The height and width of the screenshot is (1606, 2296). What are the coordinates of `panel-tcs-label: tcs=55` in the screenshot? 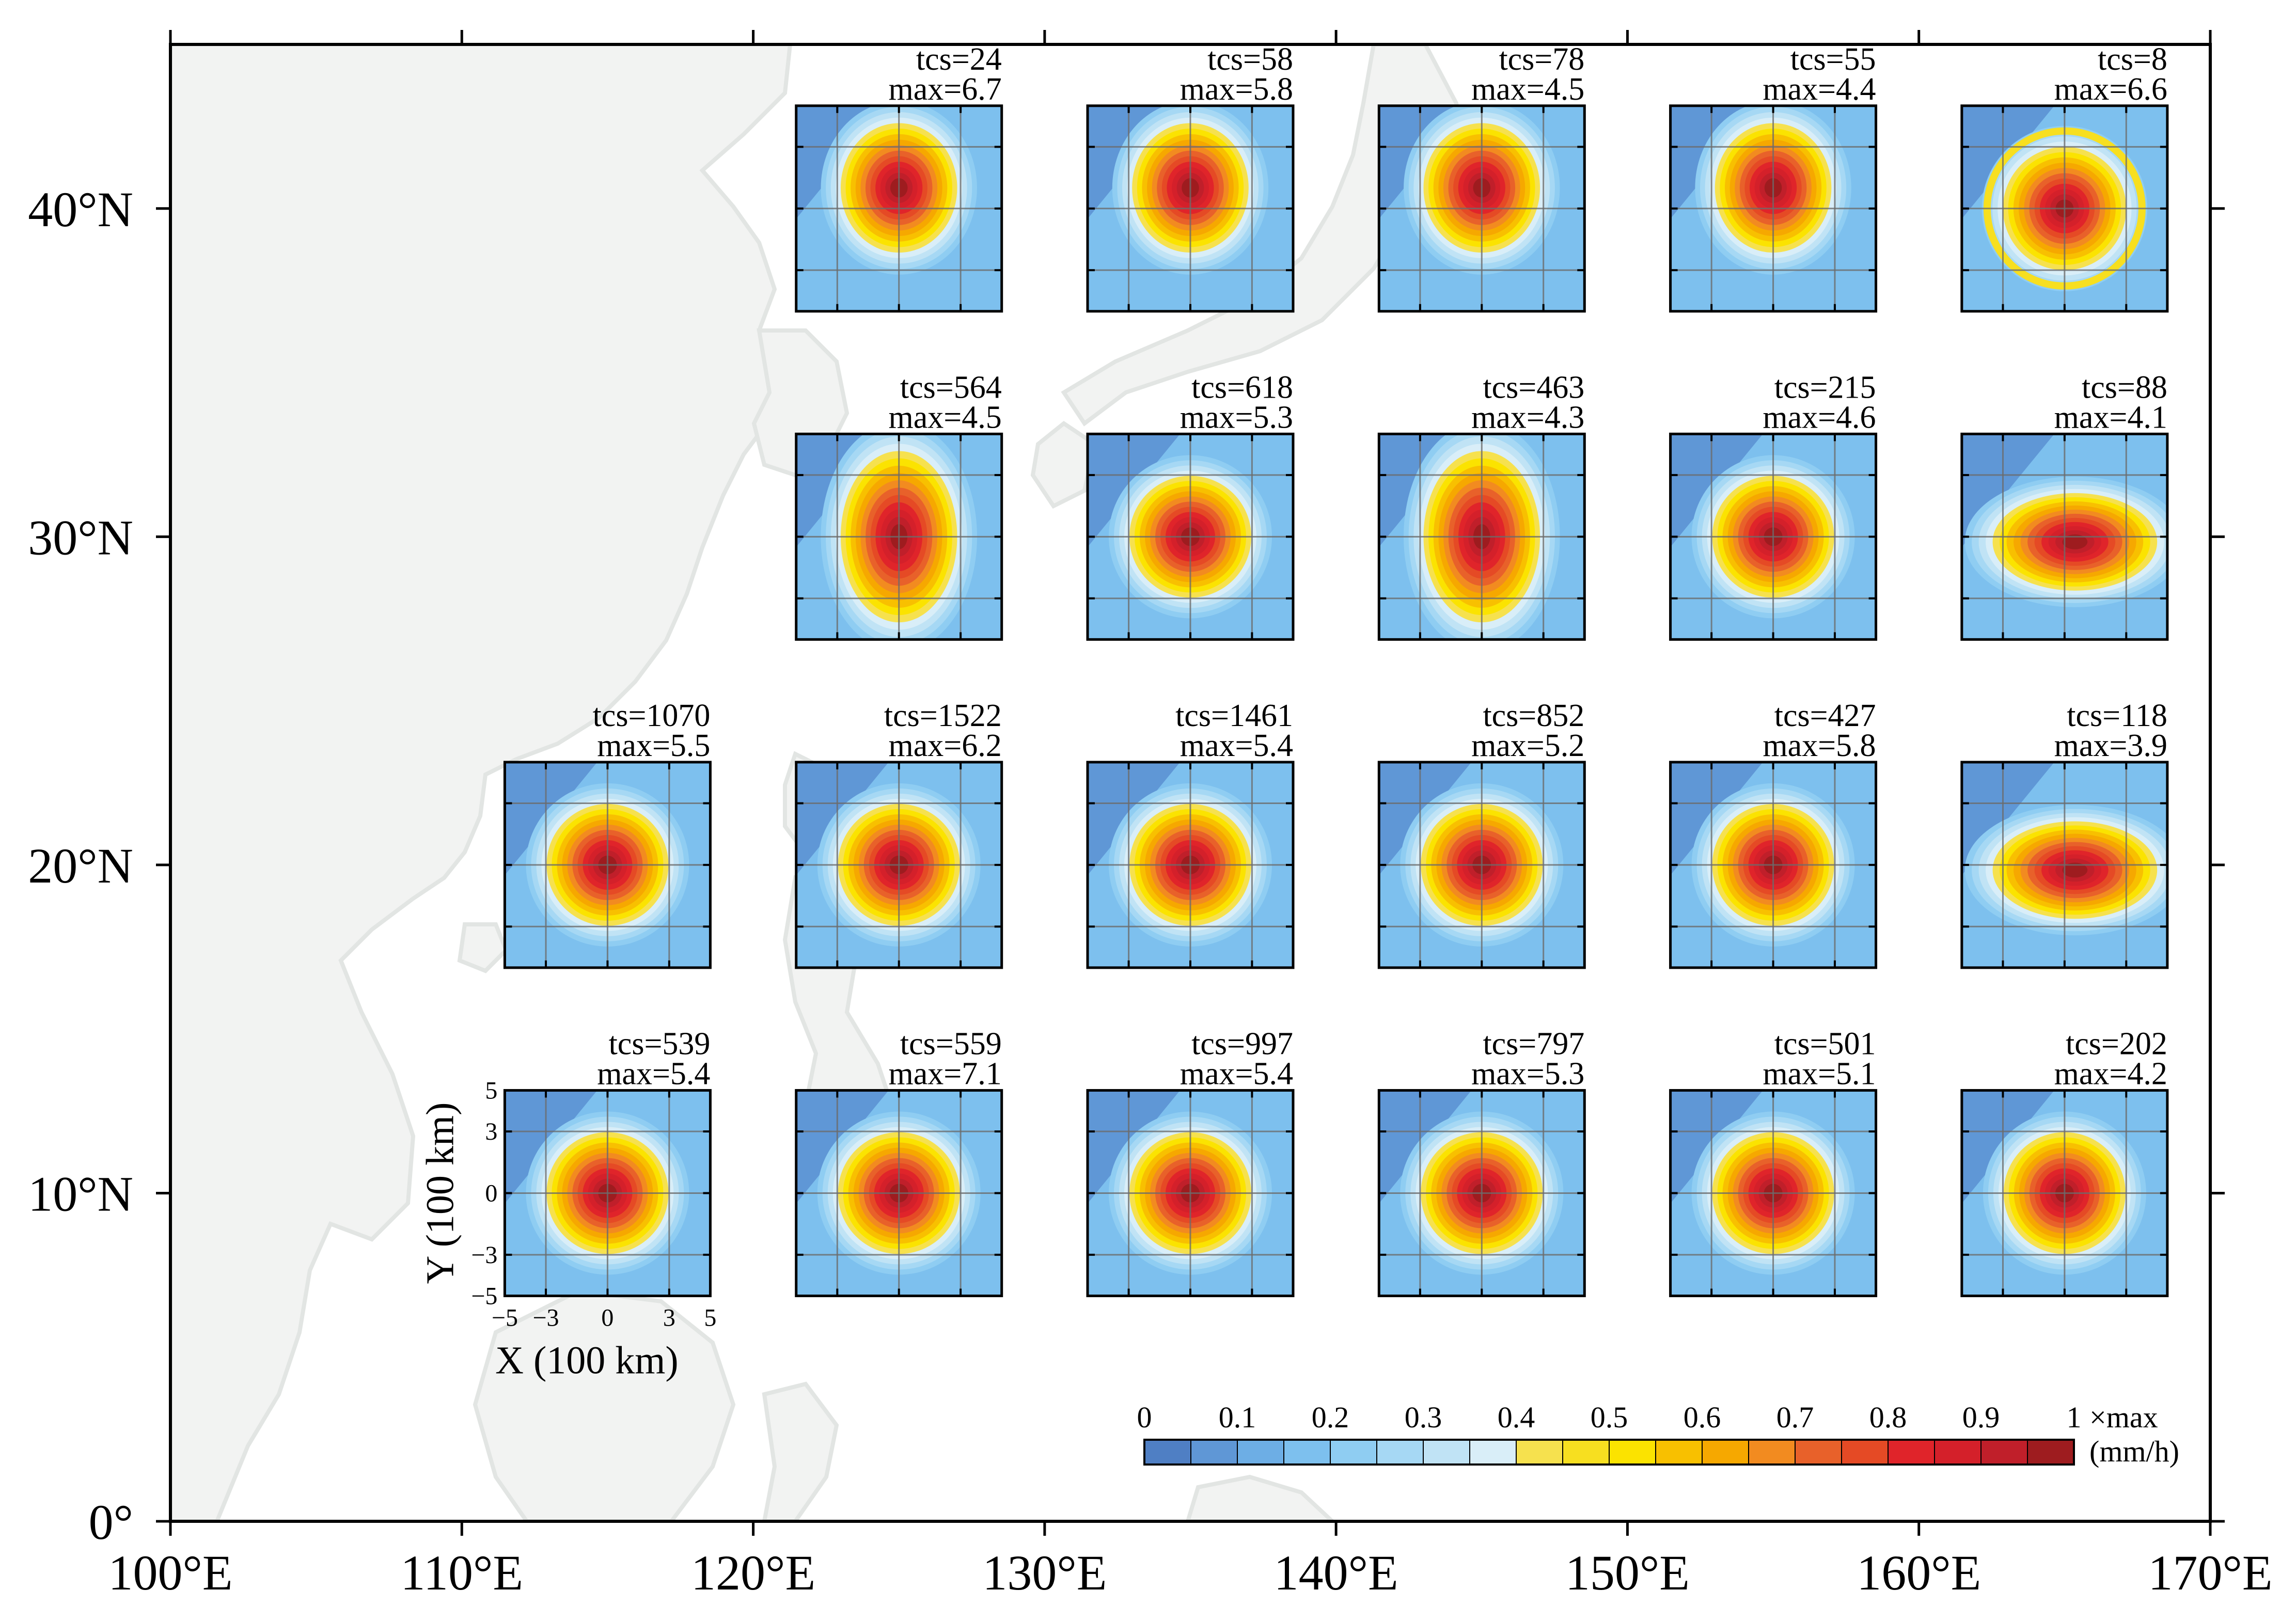 It's located at (1833, 60).